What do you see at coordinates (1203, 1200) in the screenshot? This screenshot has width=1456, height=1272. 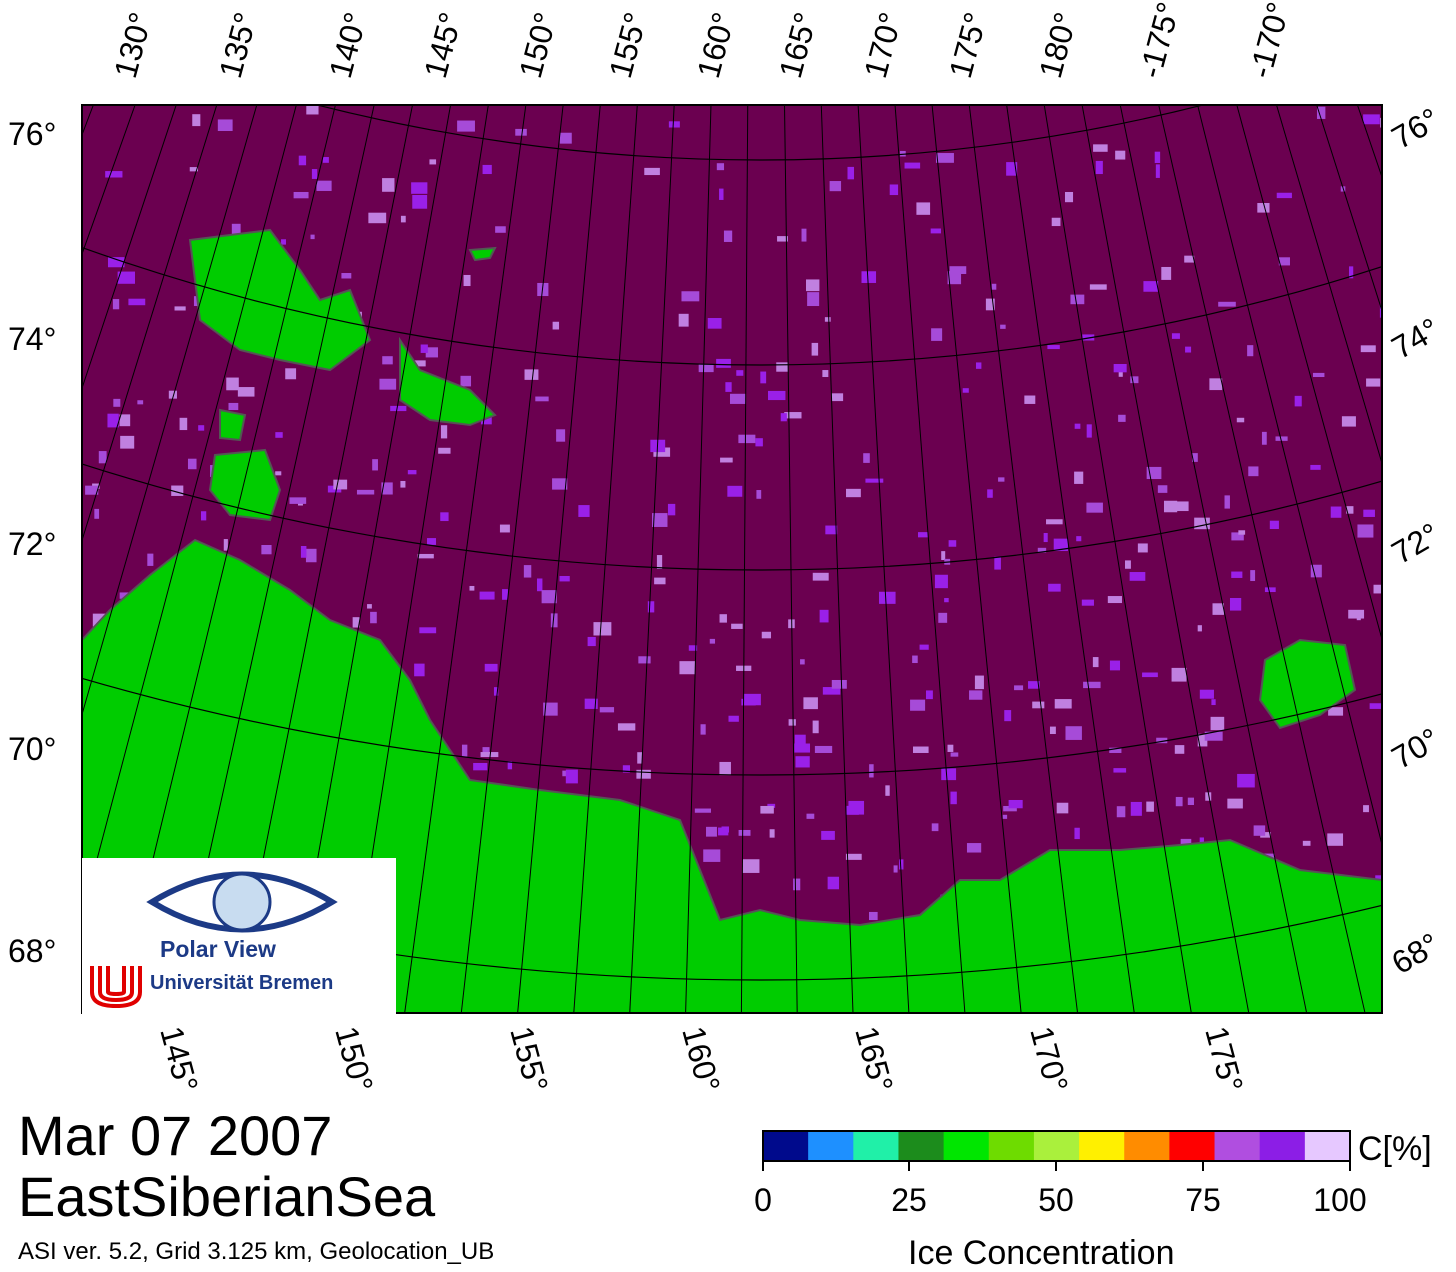 I see `colorbar-tick-label: 75` at bounding box center [1203, 1200].